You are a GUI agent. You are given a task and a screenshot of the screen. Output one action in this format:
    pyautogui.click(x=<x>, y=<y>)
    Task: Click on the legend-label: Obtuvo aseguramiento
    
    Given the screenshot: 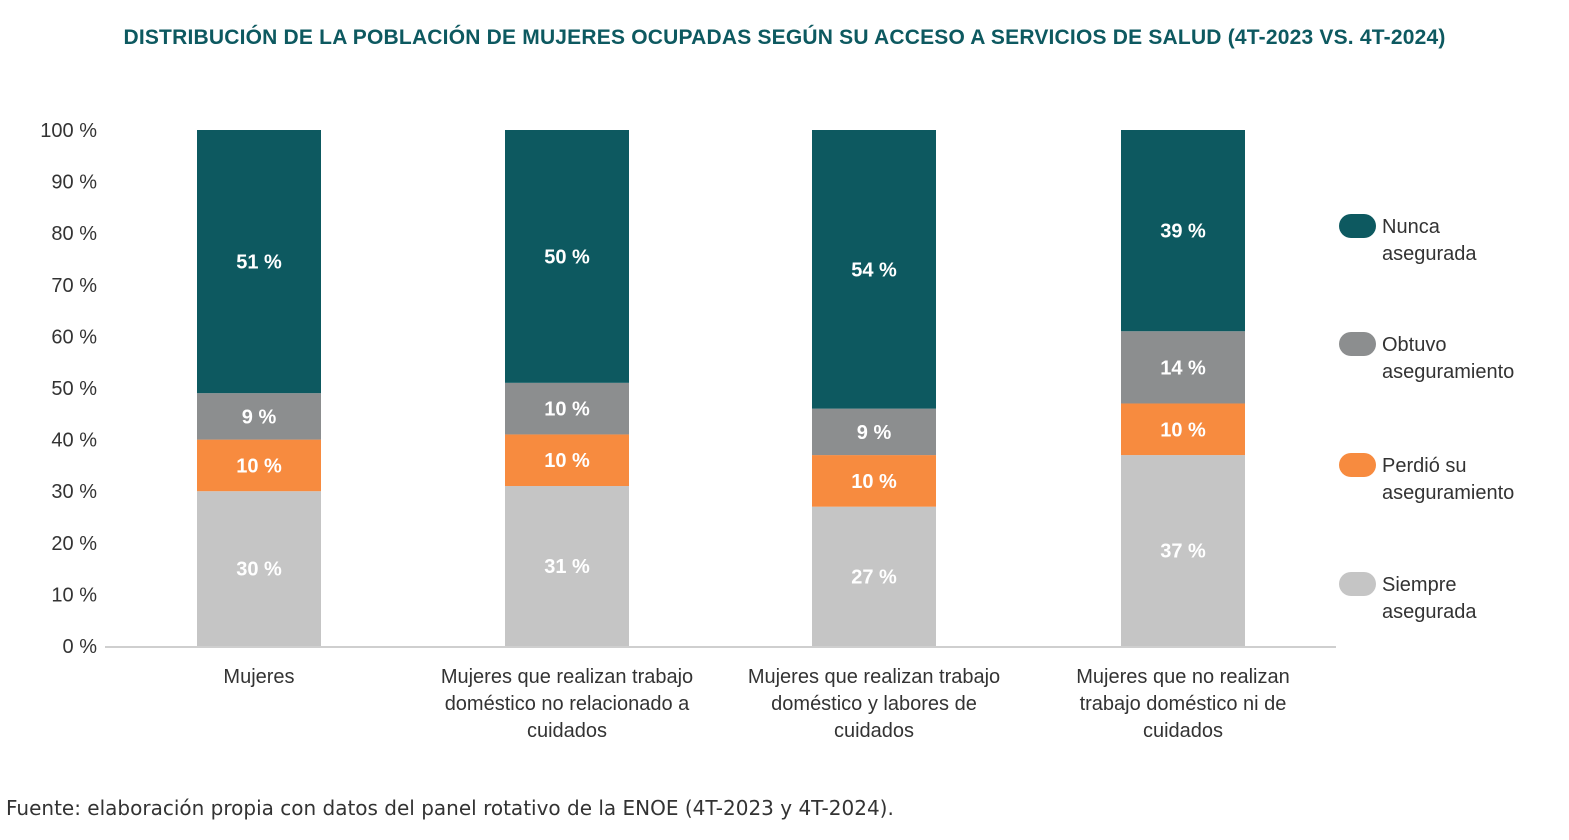 What is the action you would take?
    pyautogui.click(x=1448, y=358)
    